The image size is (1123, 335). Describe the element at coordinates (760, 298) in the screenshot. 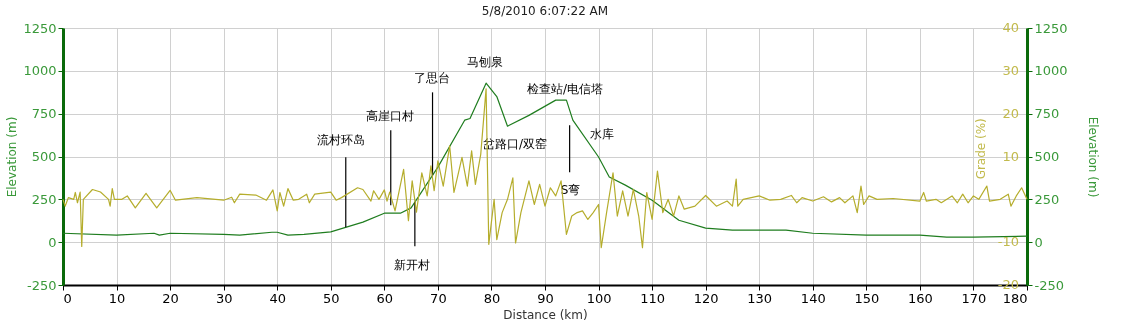

I see `x-tick-label: 130` at that location.